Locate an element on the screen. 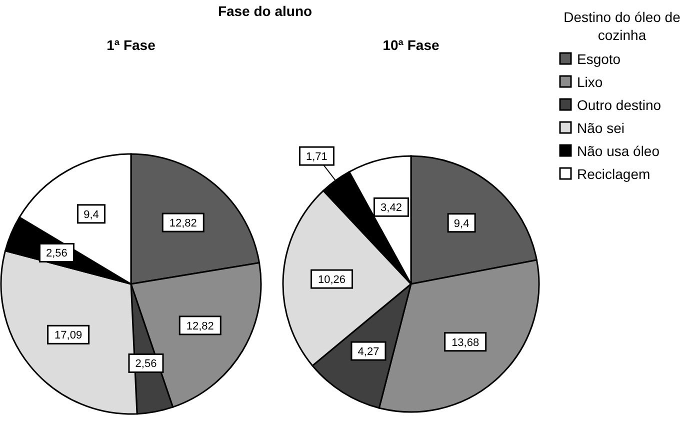 This screenshot has height=433, width=690. data-label: 1,71 is located at coordinates (317, 157).